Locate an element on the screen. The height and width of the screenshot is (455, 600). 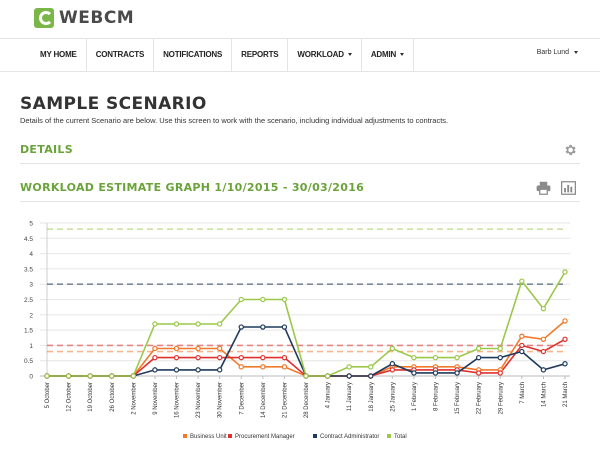
x-tick-label: 21 December is located at coordinates (285, 400).